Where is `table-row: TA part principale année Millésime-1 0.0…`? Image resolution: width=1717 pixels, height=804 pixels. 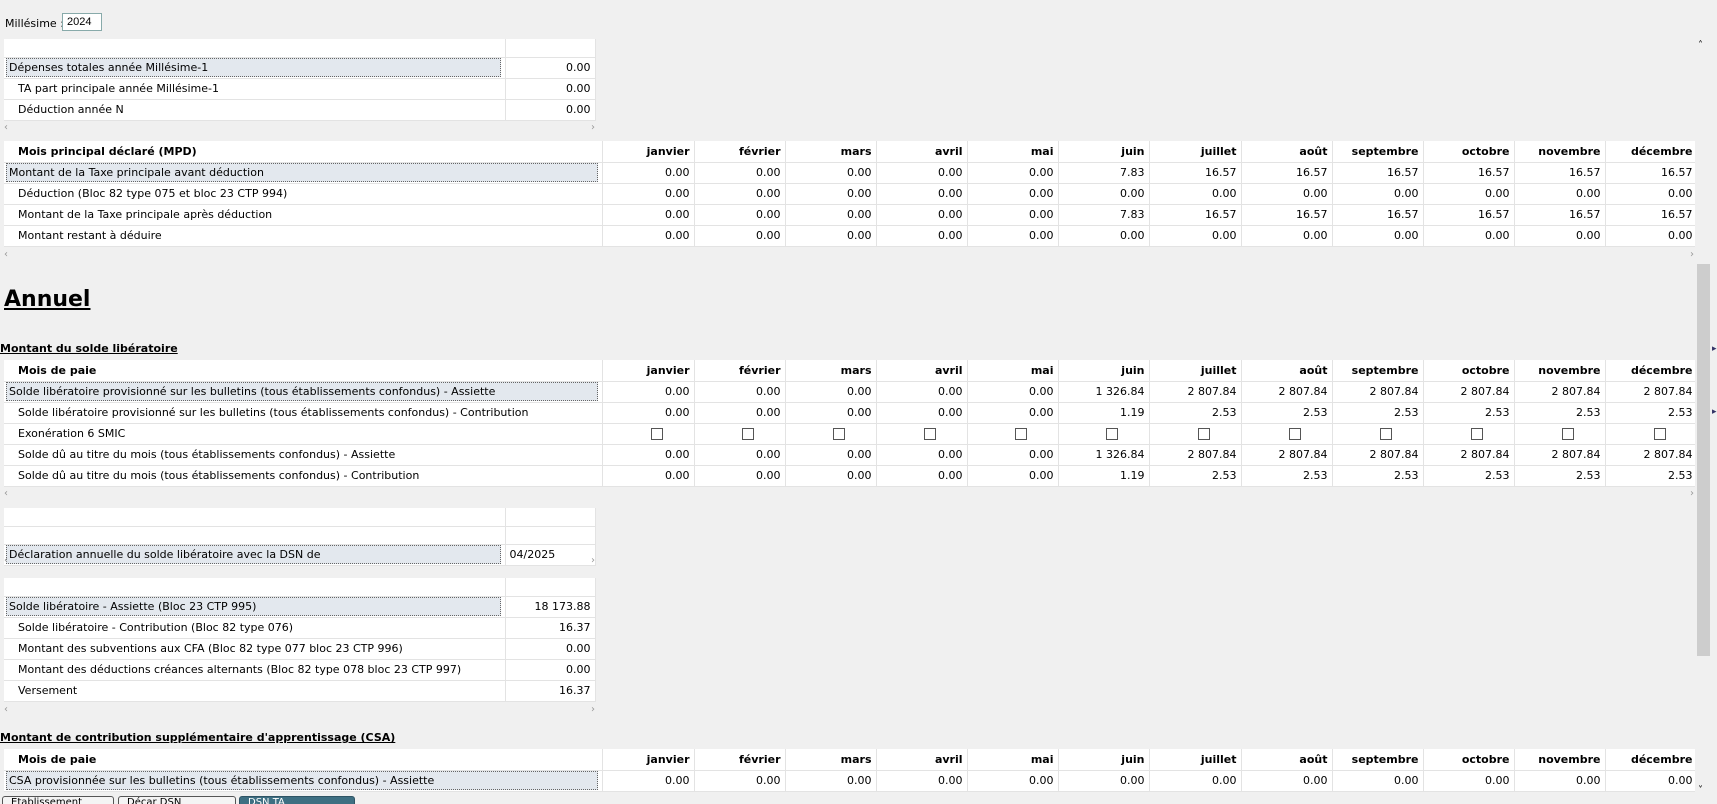 table-row: TA part principale année Millésime-1 0.0… is located at coordinates (300, 89).